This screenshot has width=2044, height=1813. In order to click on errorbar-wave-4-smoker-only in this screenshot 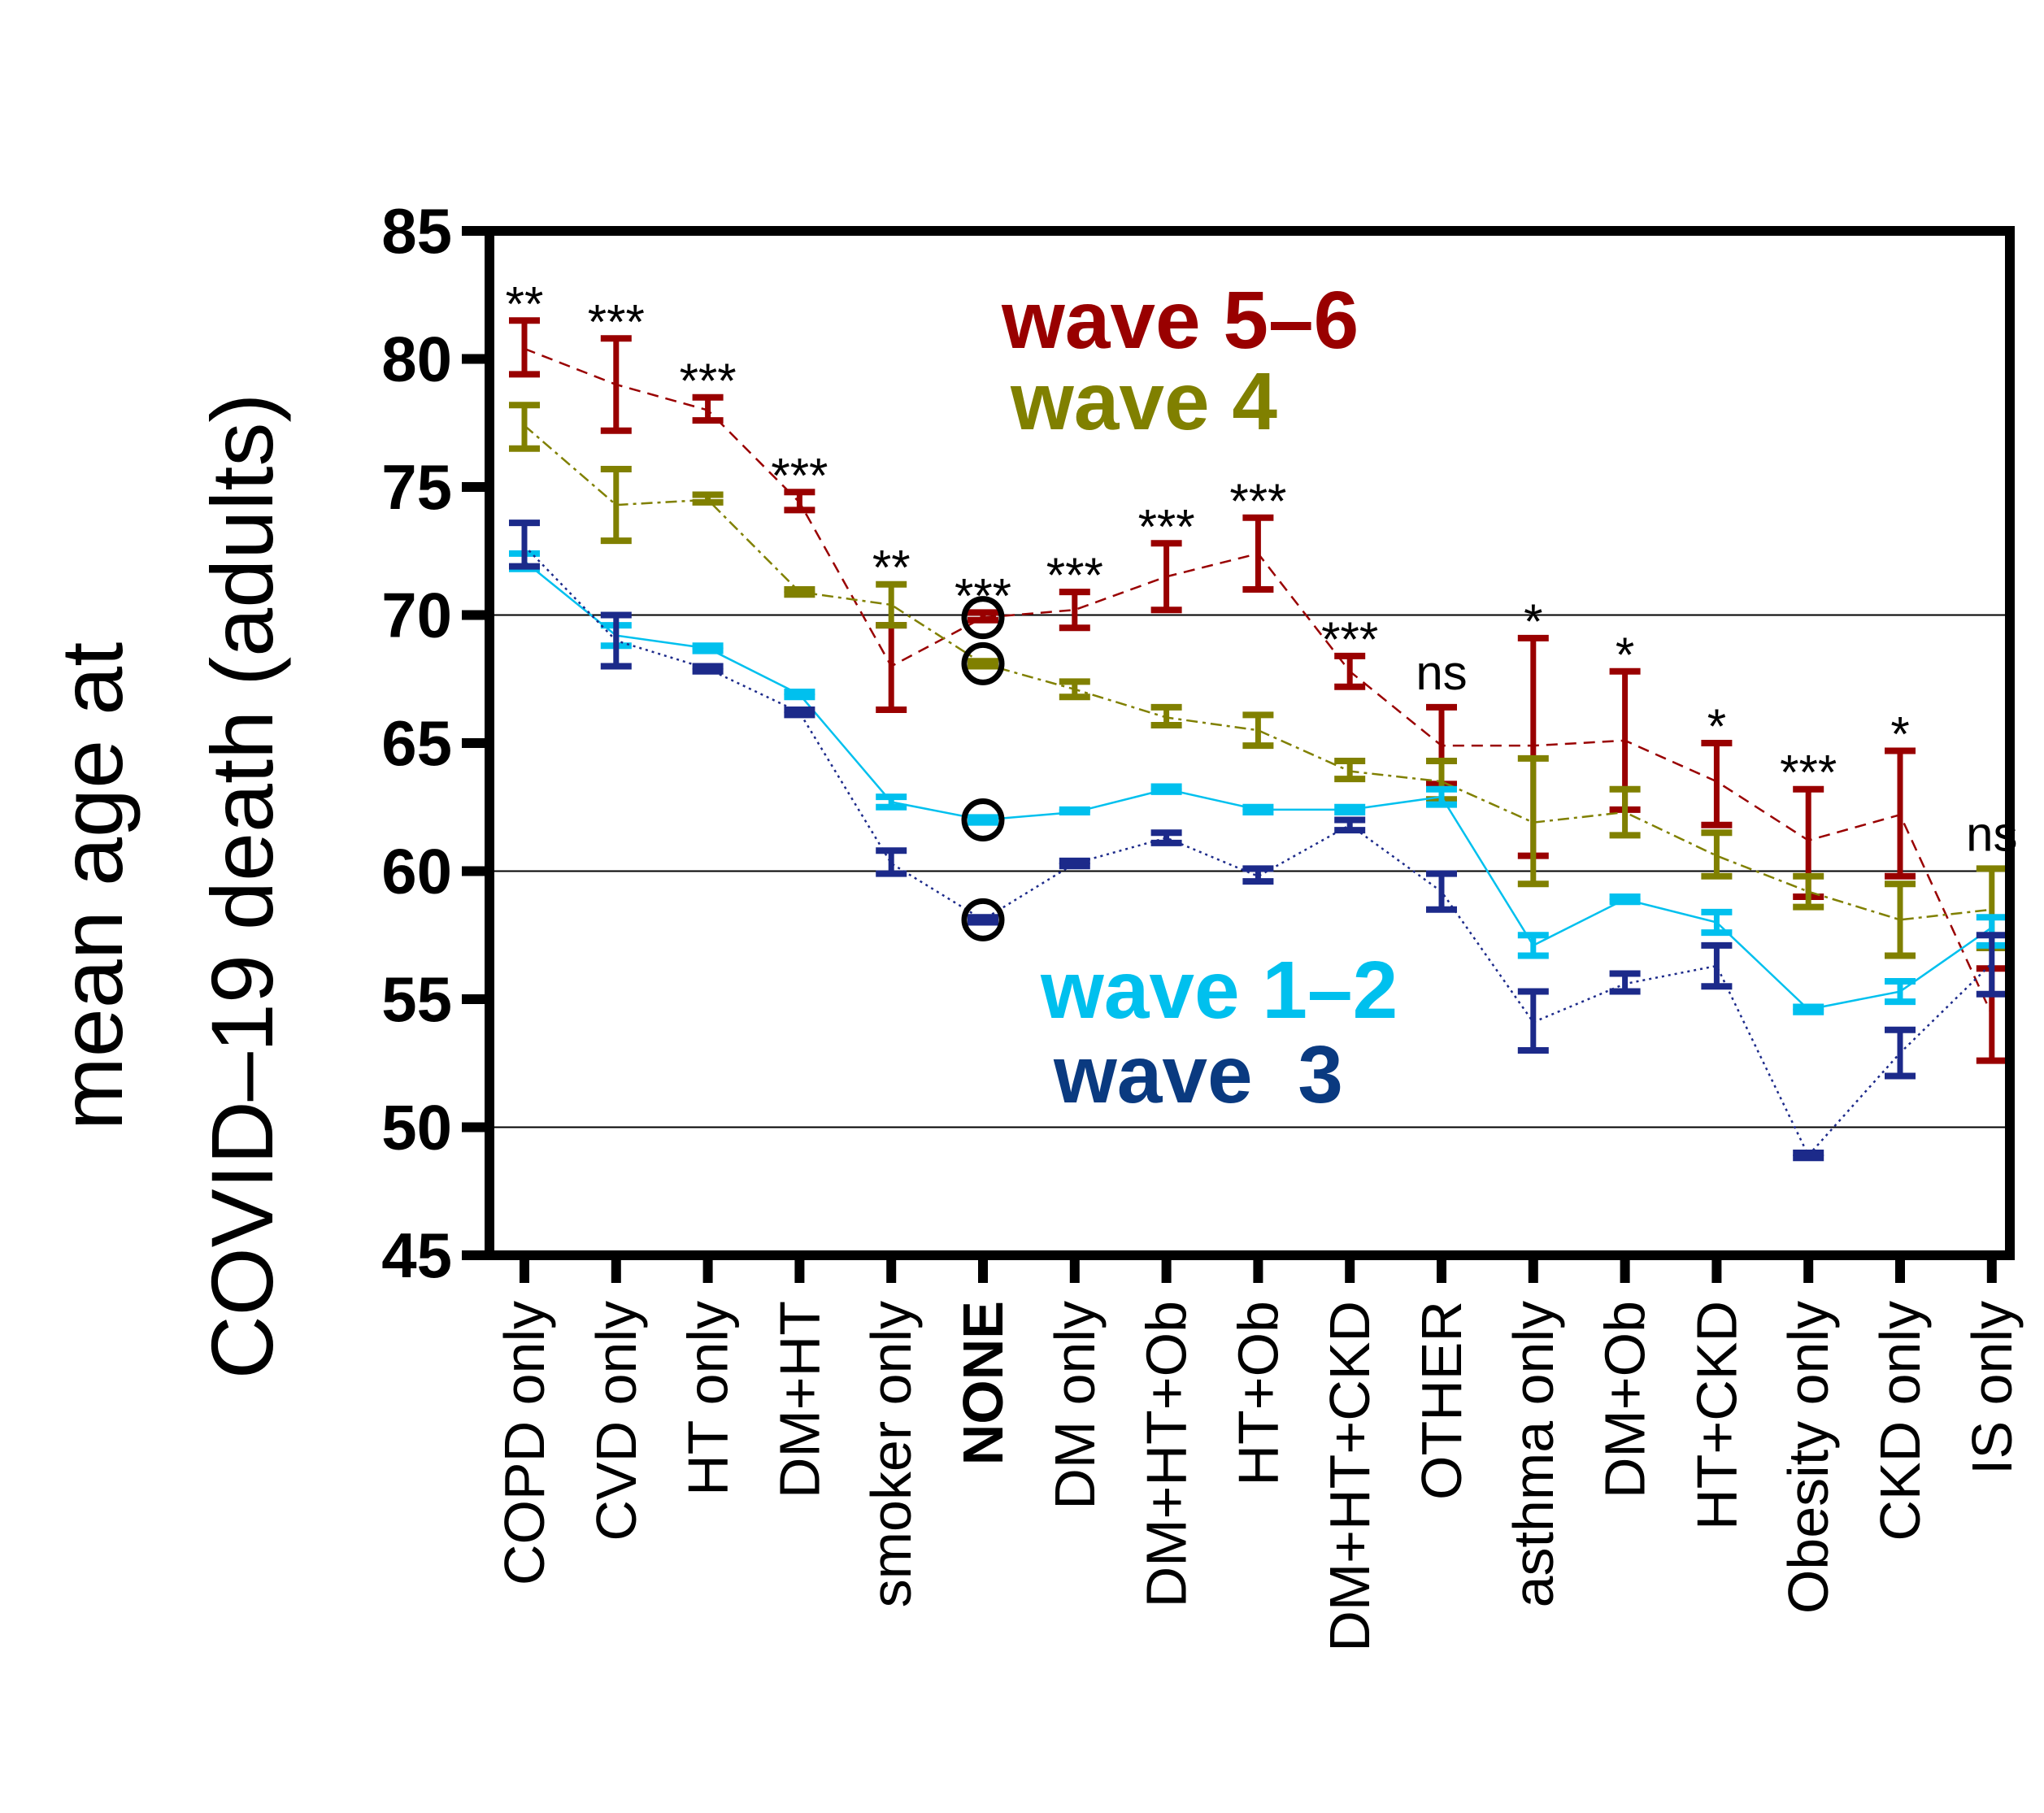, I will do `click(891, 604)`.